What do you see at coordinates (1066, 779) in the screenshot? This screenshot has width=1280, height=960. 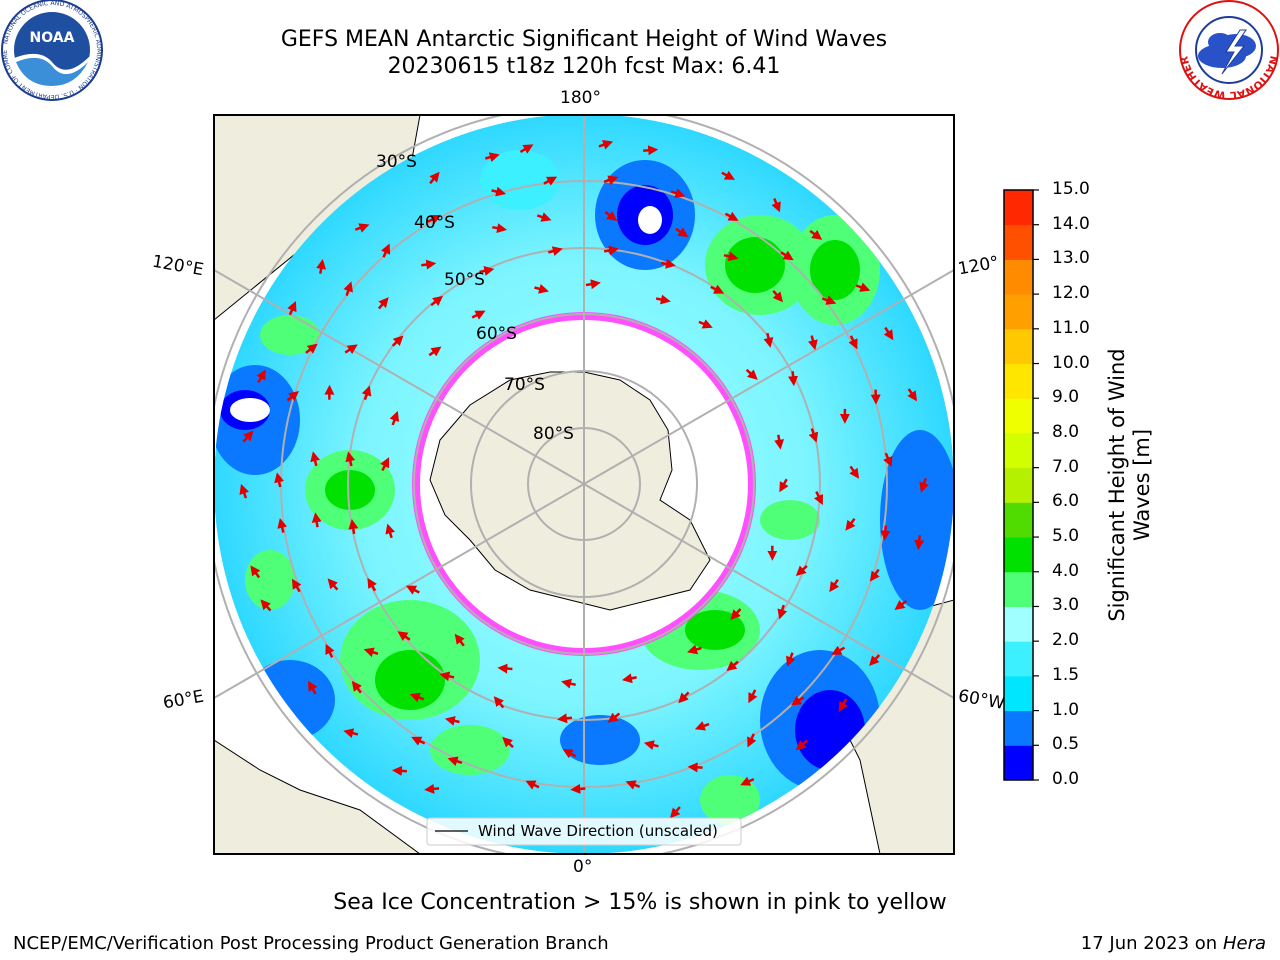 I see `colorbar-tick-label: 0.0` at bounding box center [1066, 779].